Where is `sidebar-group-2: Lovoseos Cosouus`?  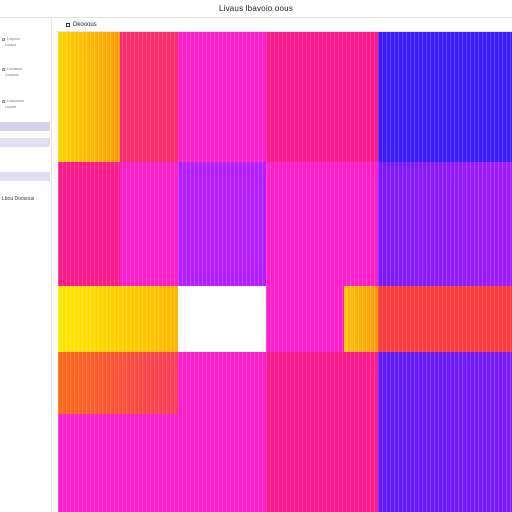 sidebar-group-2: Lovoseos Cosouus is located at coordinates (25, 72).